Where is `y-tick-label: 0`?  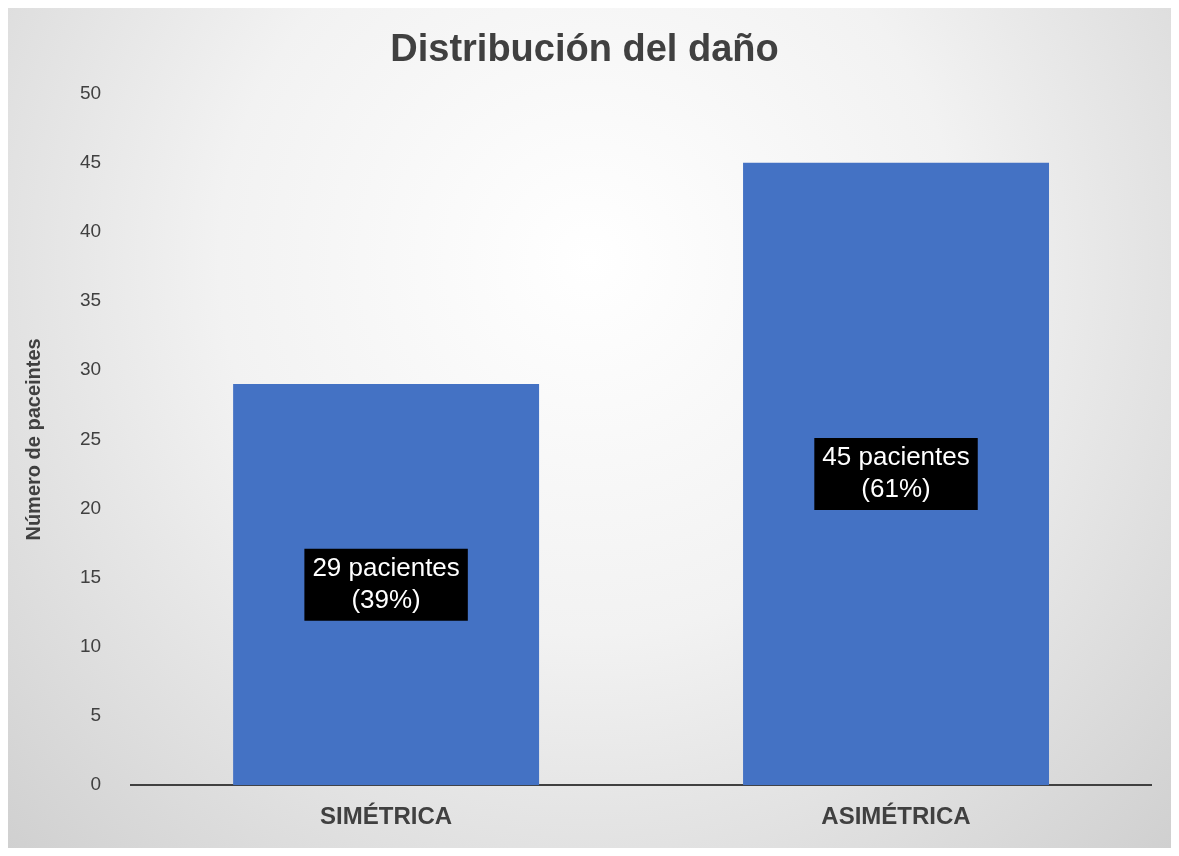
y-tick-label: 0 is located at coordinates (96, 784).